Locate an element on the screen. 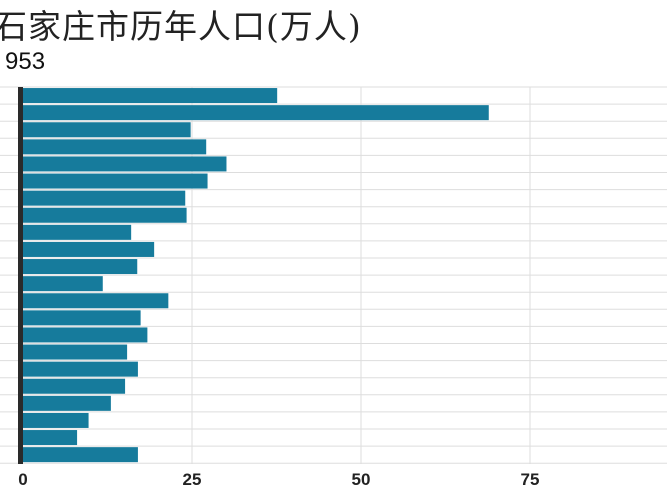  x-tick-label: 50 is located at coordinates (361, 479).